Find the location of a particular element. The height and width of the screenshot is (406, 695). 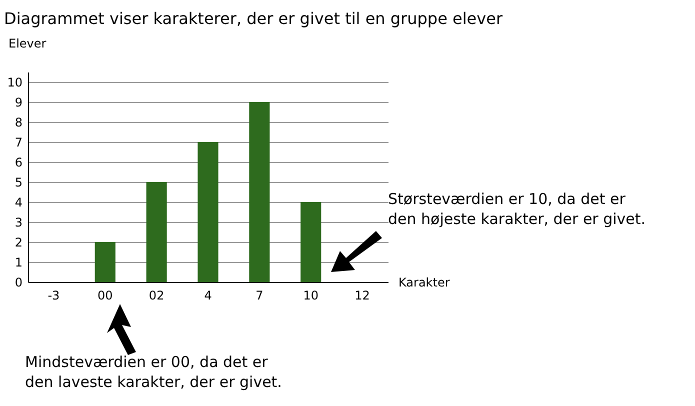

y-tick-label: 7 is located at coordinates (18, 143).